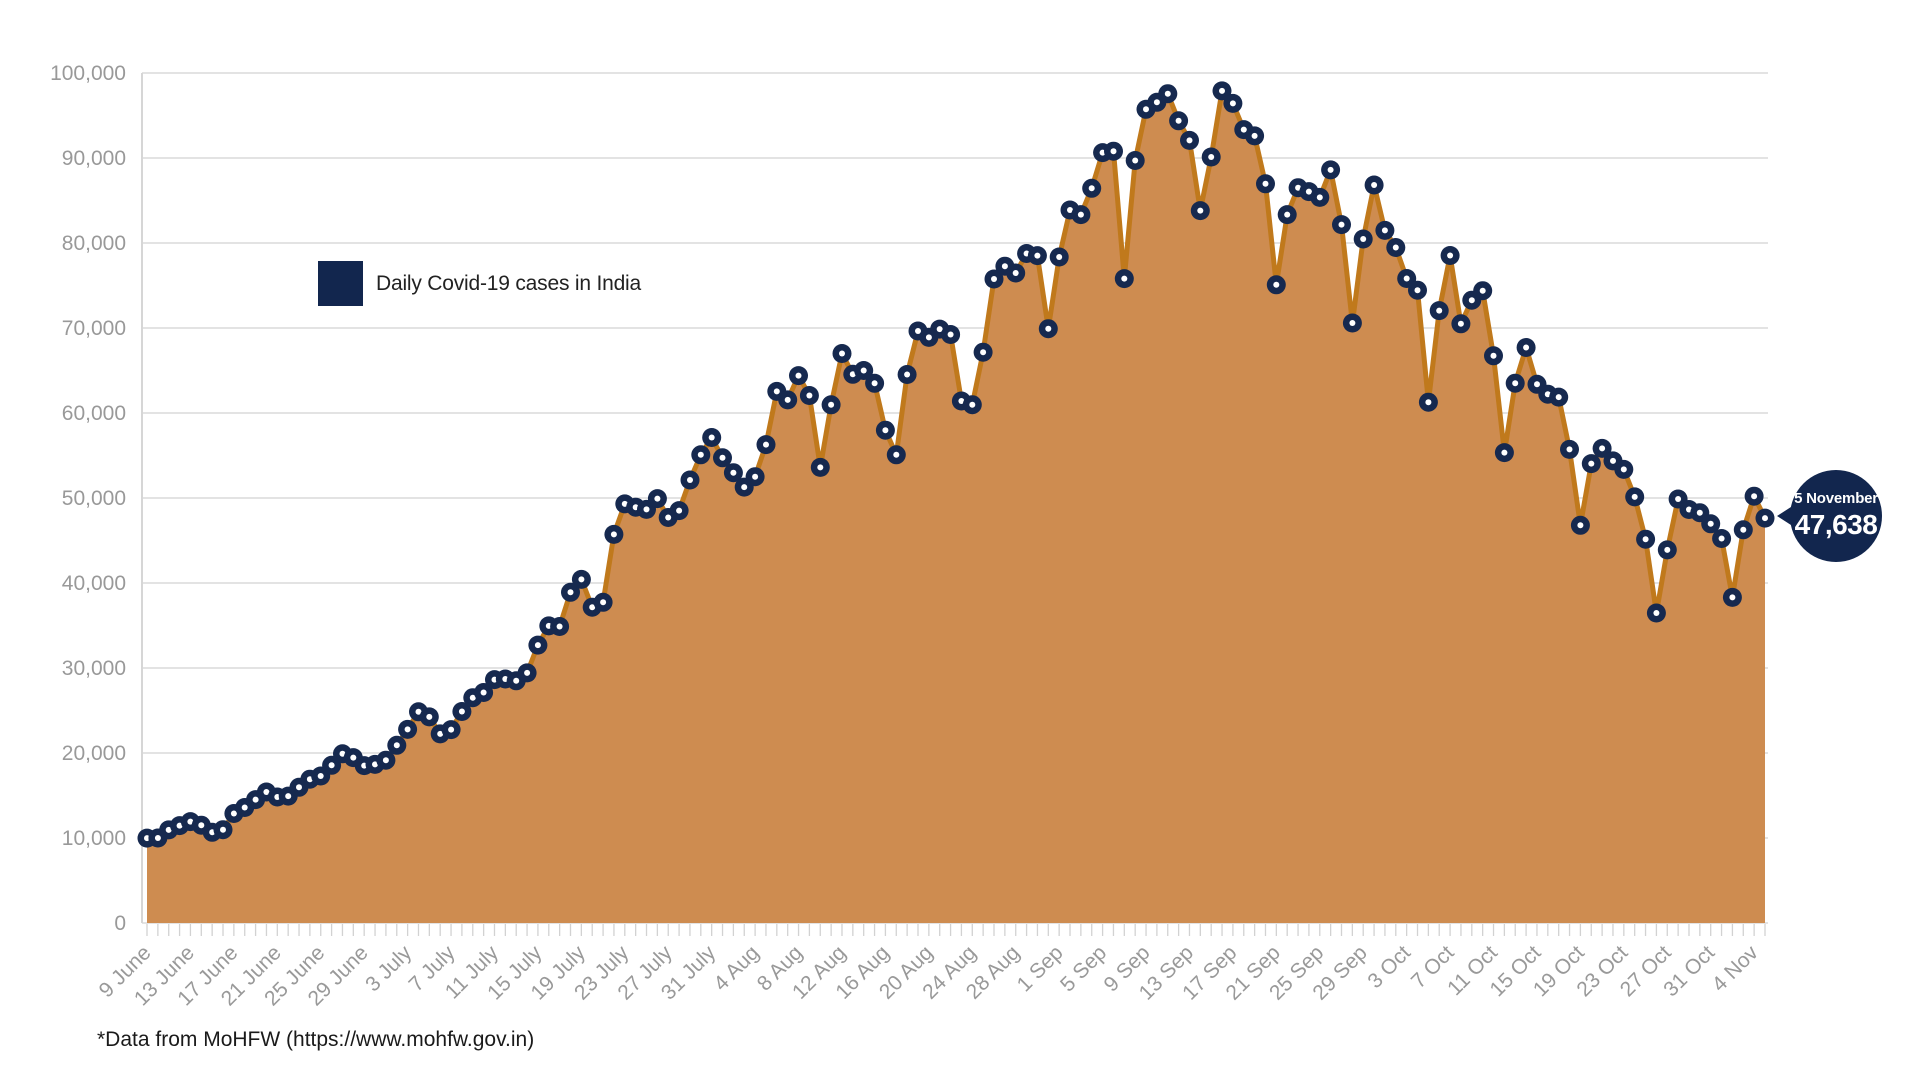 The height and width of the screenshot is (1080, 1920). I want to click on x-tick-label: 4 Aug, so click(736, 968).